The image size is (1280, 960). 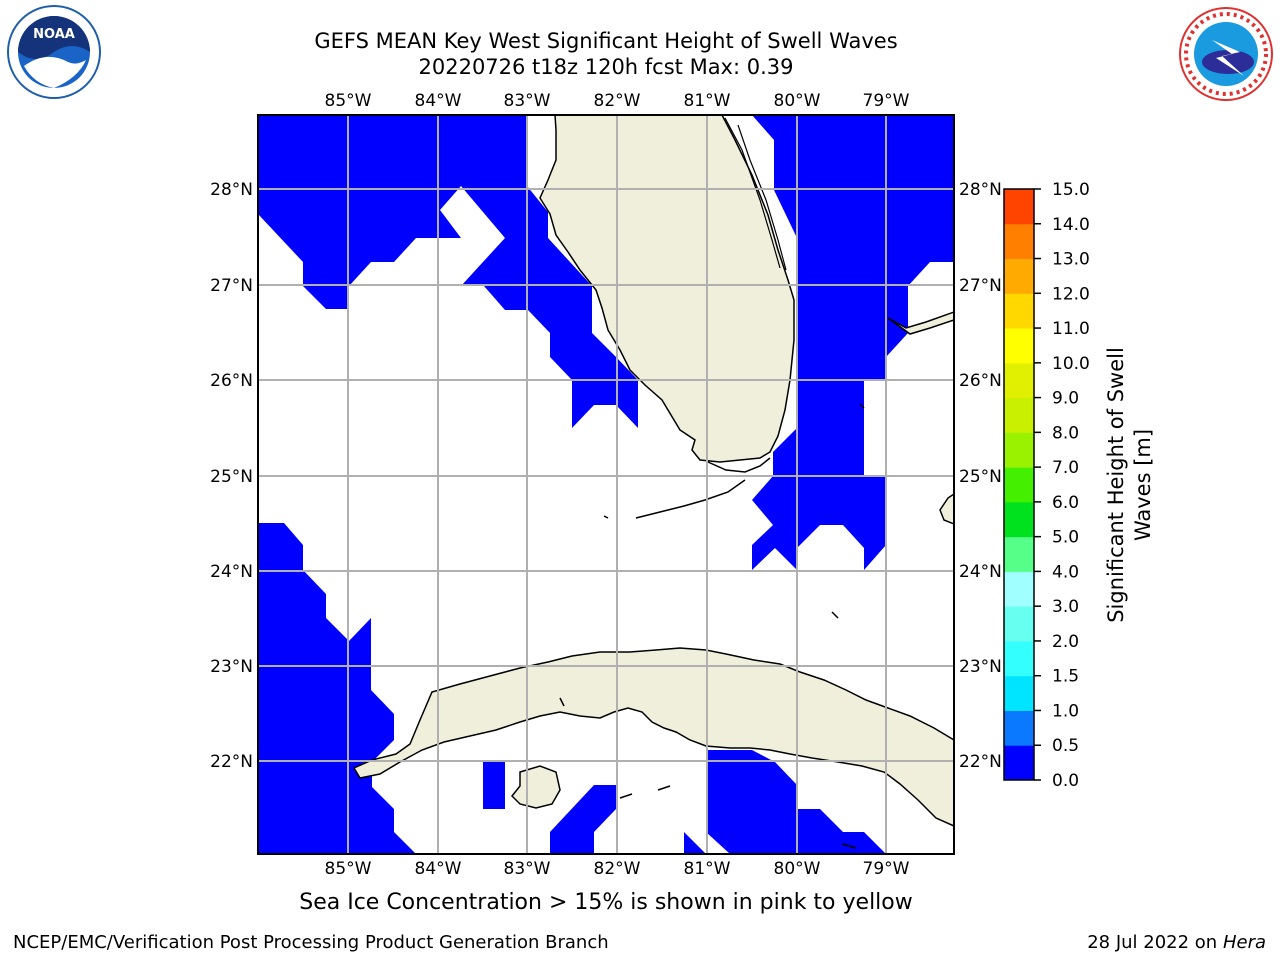 I want to click on colorbar-border, so click(x=1019, y=484).